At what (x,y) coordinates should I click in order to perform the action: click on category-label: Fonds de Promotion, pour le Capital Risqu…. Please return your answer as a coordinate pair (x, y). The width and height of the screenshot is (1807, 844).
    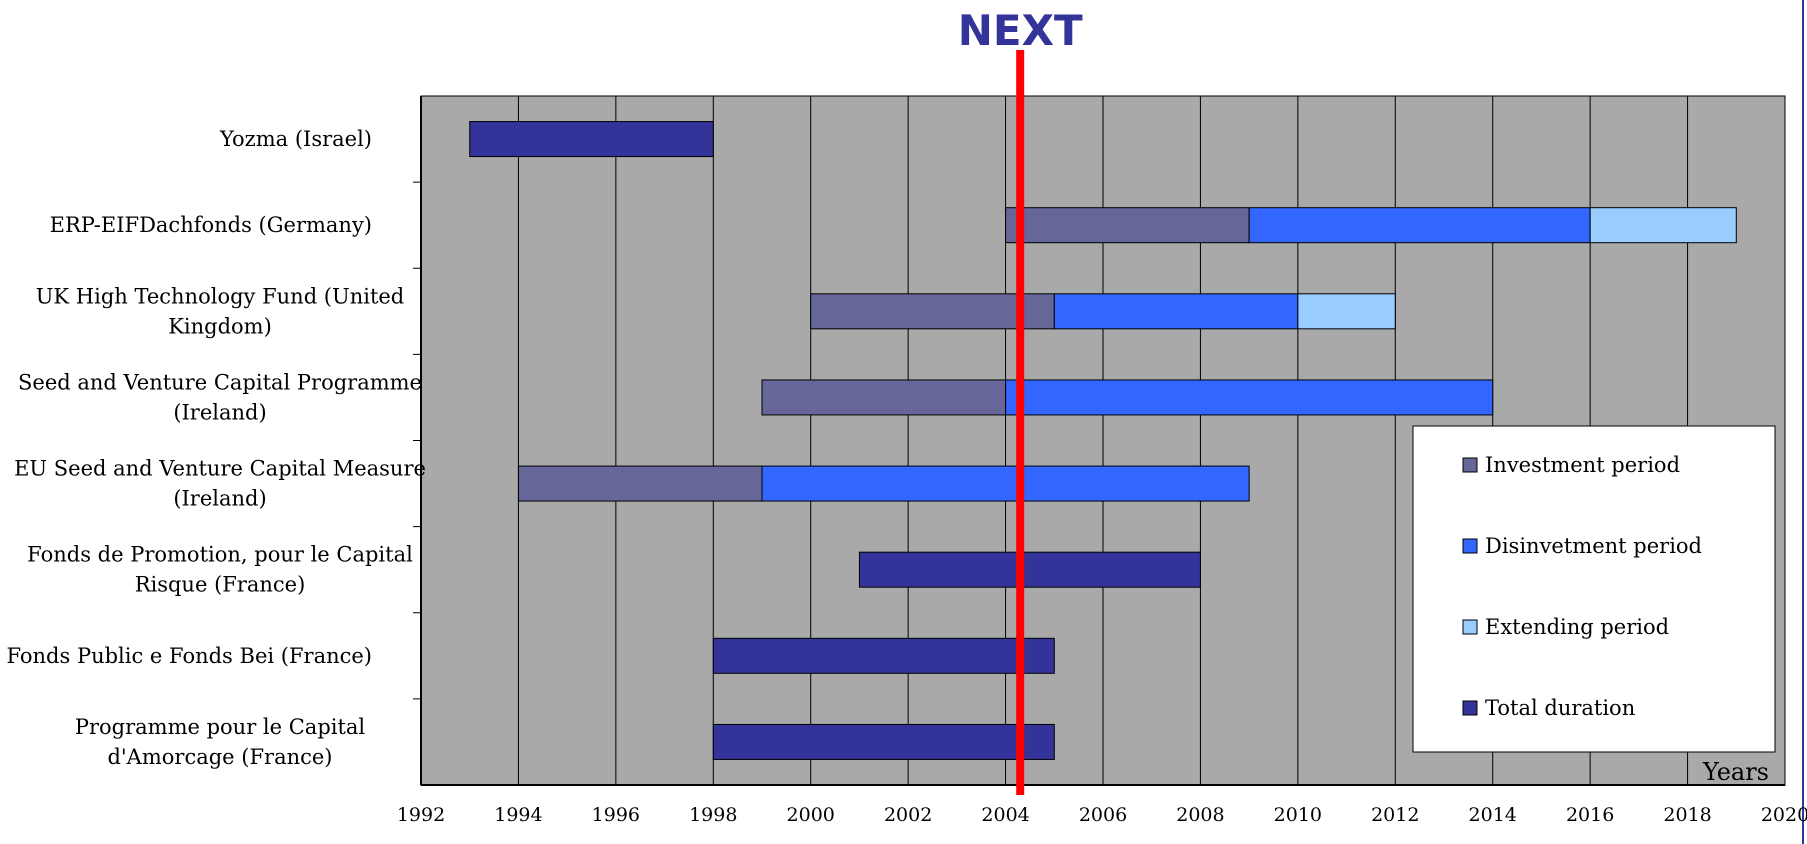
    Looking at the image, I should click on (220, 570).